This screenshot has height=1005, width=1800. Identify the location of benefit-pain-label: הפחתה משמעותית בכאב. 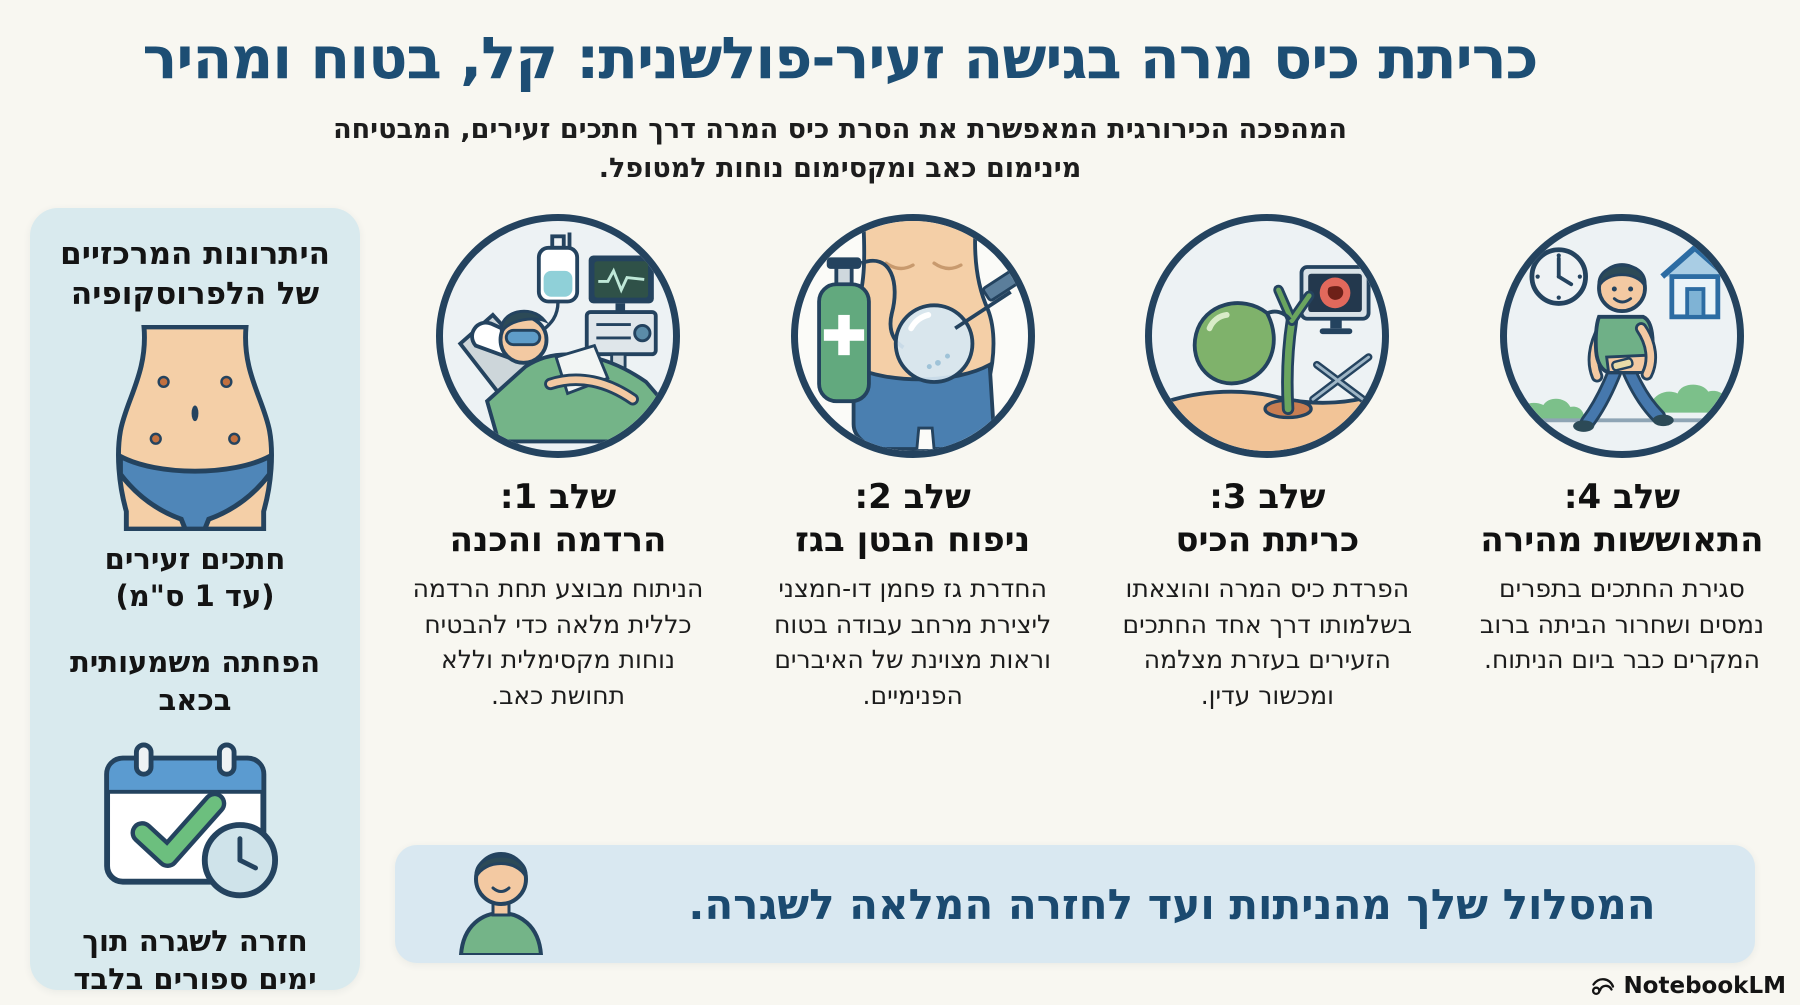
(195, 680).